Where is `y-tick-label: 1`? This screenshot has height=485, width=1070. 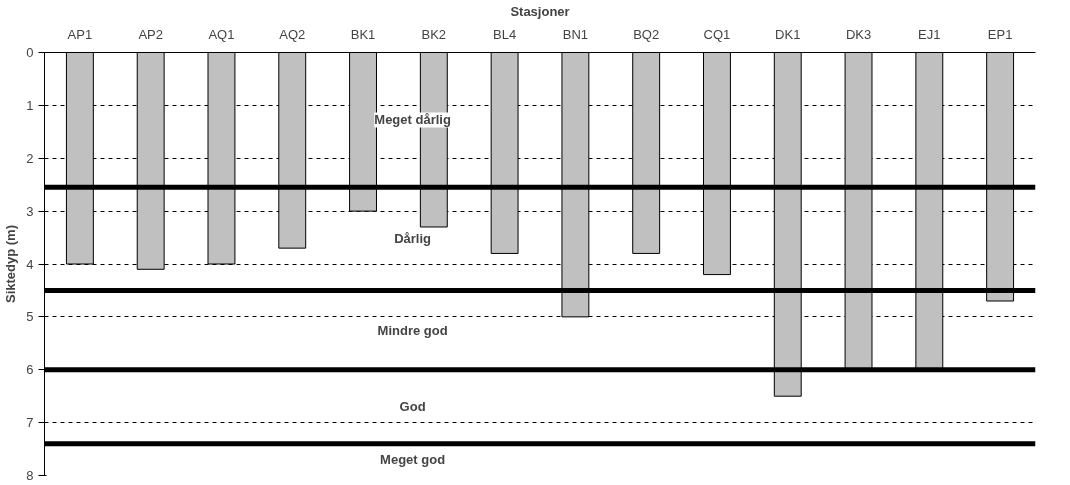 y-tick-label: 1 is located at coordinates (30, 105).